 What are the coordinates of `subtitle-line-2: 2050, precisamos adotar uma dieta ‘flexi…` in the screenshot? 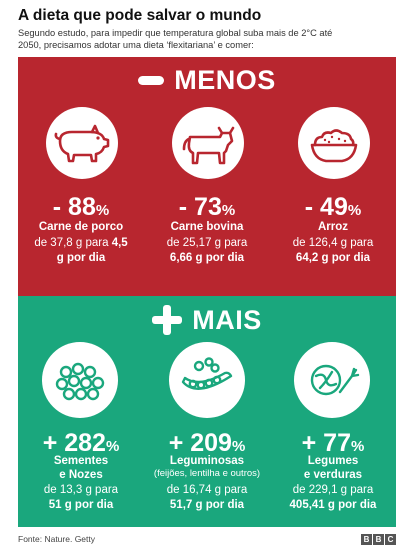 It's located at (136, 45).